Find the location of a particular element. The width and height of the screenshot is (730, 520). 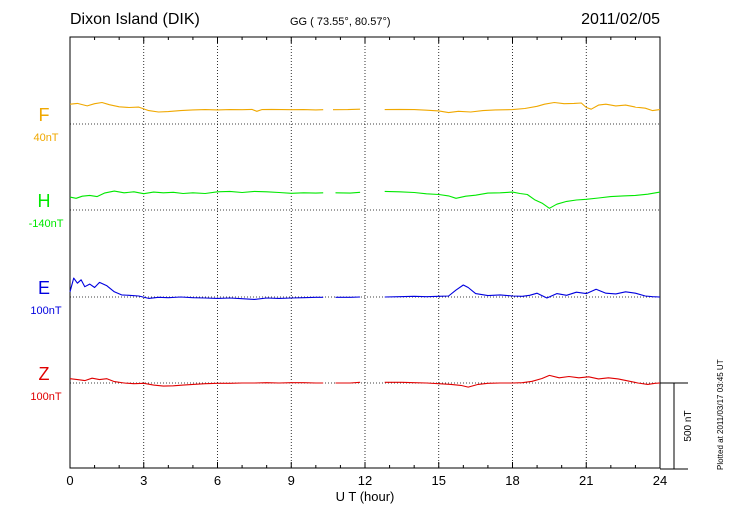

x-tick-label: 12 is located at coordinates (365, 480).